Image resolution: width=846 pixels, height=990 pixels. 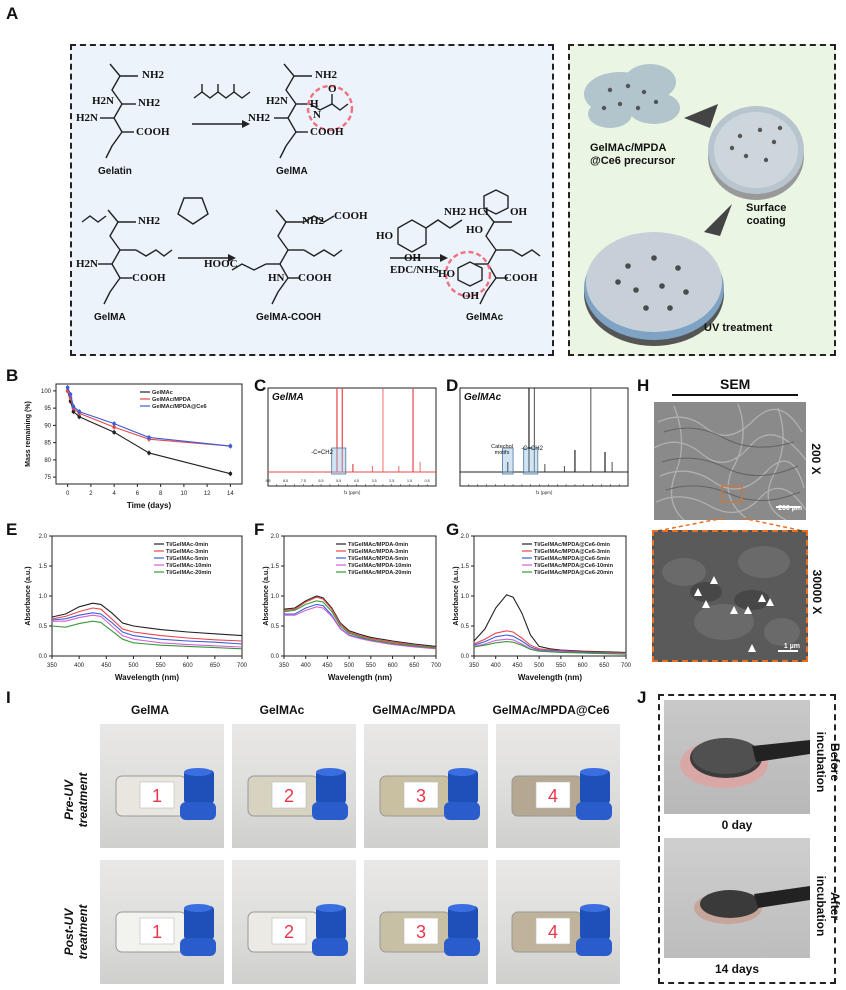 I want to click on x-tick-label: 550, so click(x=561, y=666).